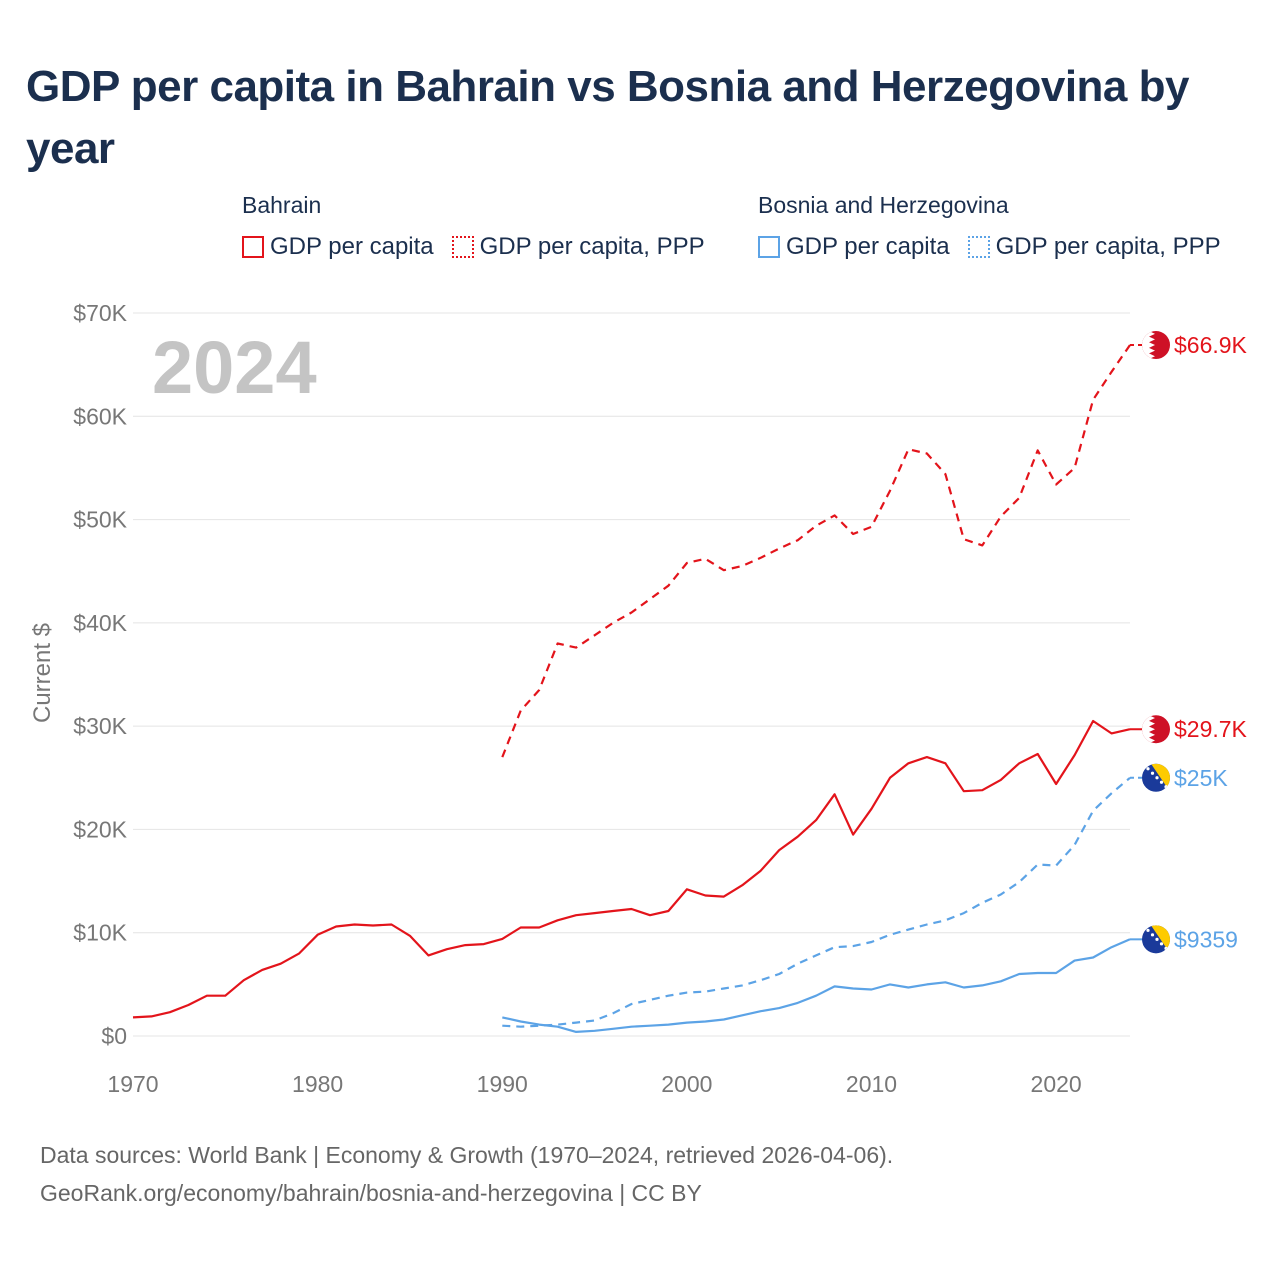  What do you see at coordinates (594, 1084) in the screenshot?
I see `x-axis-ticks: 1970 1980 1990 2000 2010 2020` at bounding box center [594, 1084].